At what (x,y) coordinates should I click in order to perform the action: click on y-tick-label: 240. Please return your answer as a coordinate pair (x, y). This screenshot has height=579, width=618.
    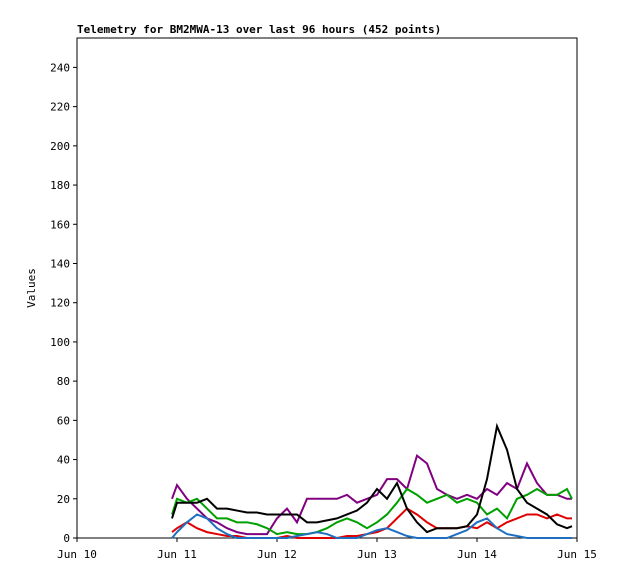
    Looking at the image, I should click on (60, 67).